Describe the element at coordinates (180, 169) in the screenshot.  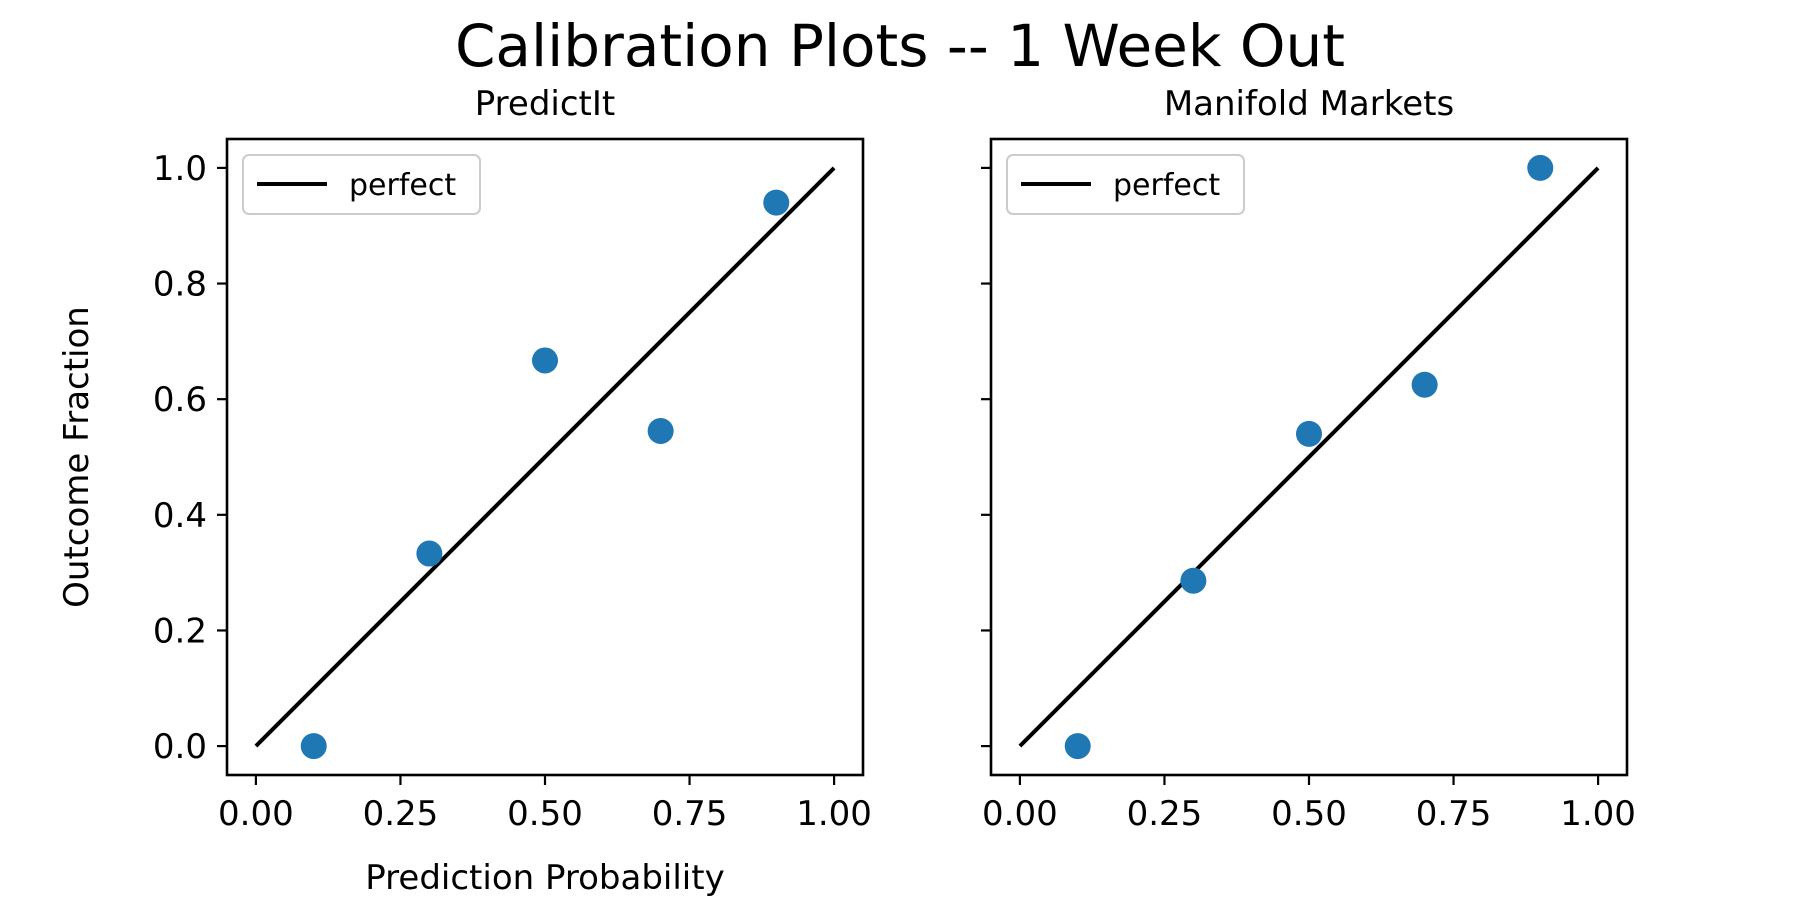
I see `y-tick-label: 1.0` at that location.